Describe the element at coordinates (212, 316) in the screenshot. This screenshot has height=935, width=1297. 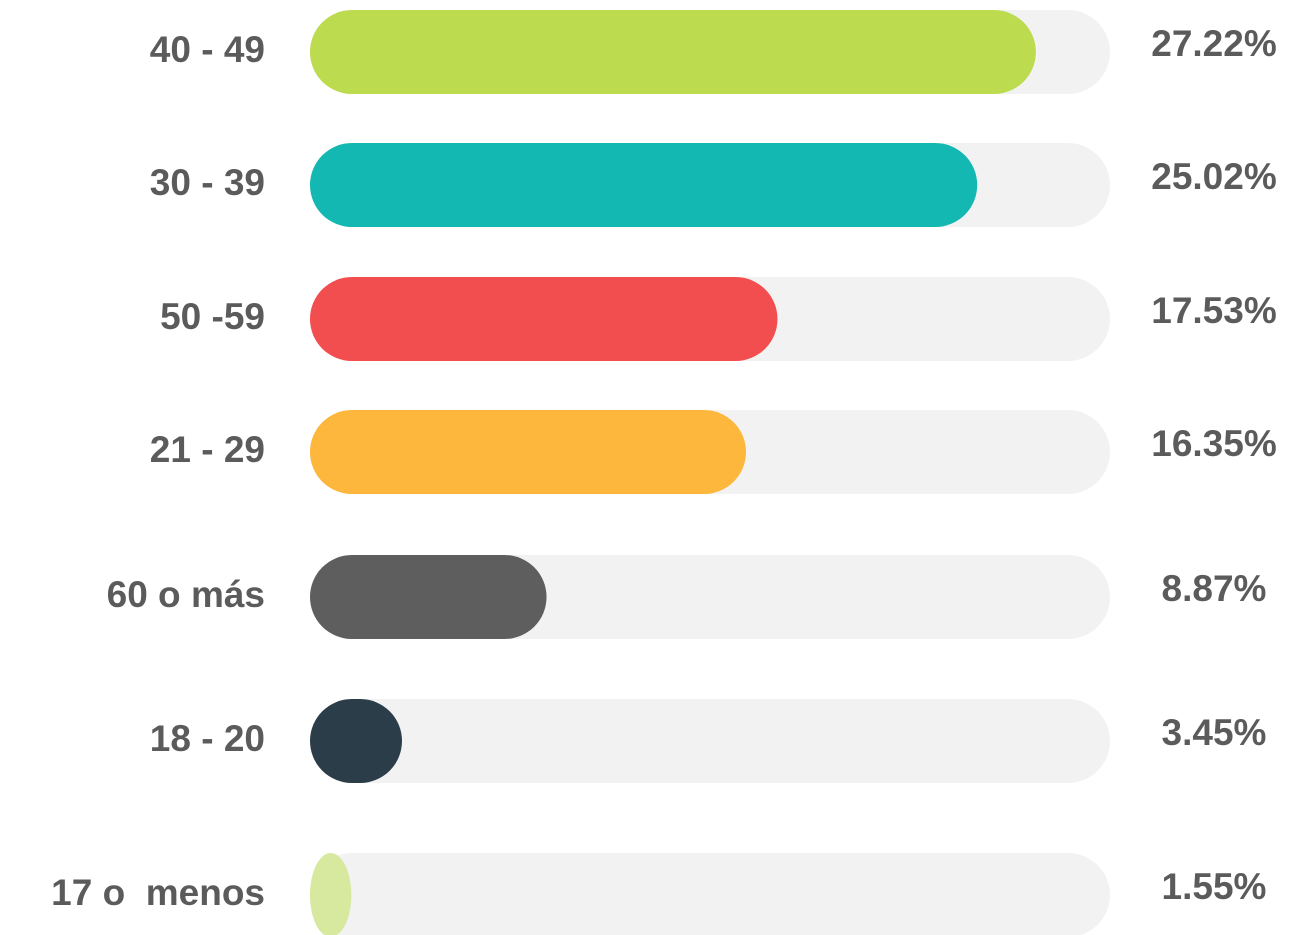
I see `category-label: 50 -59` at that location.